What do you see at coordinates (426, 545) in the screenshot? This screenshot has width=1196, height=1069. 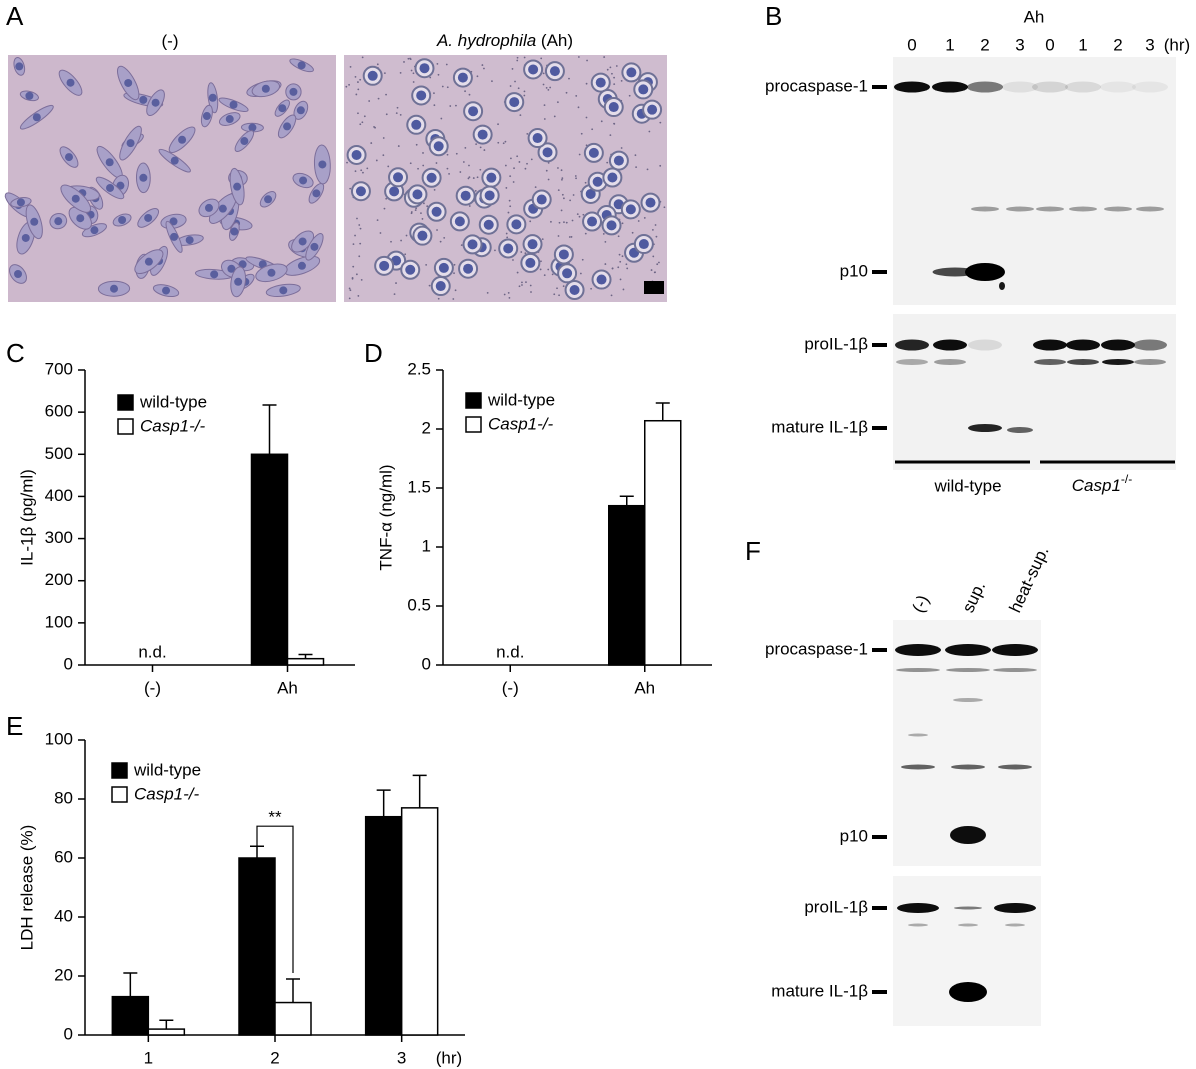 I see `y-tick-label: 1` at bounding box center [426, 545].